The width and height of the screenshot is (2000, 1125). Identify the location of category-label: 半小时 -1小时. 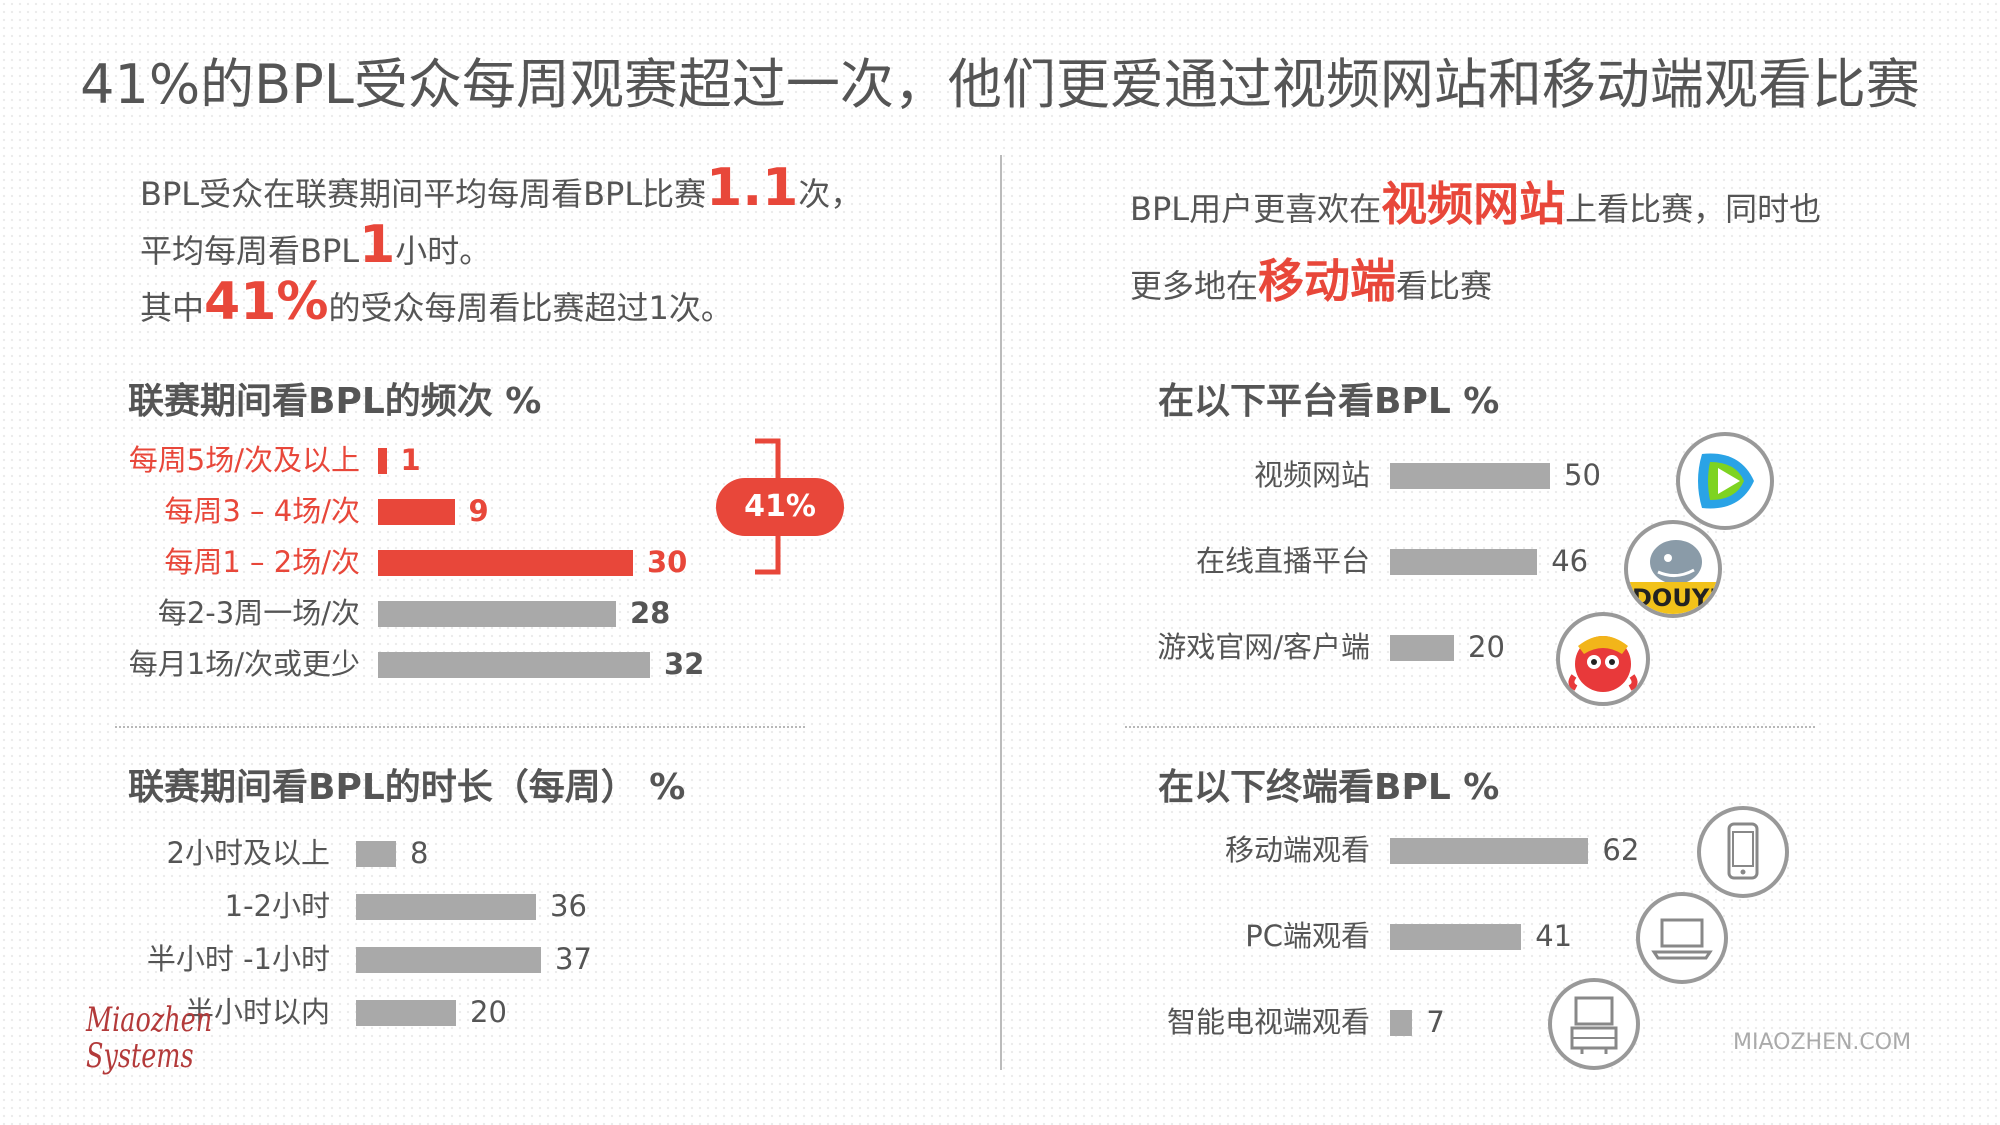
(238, 959).